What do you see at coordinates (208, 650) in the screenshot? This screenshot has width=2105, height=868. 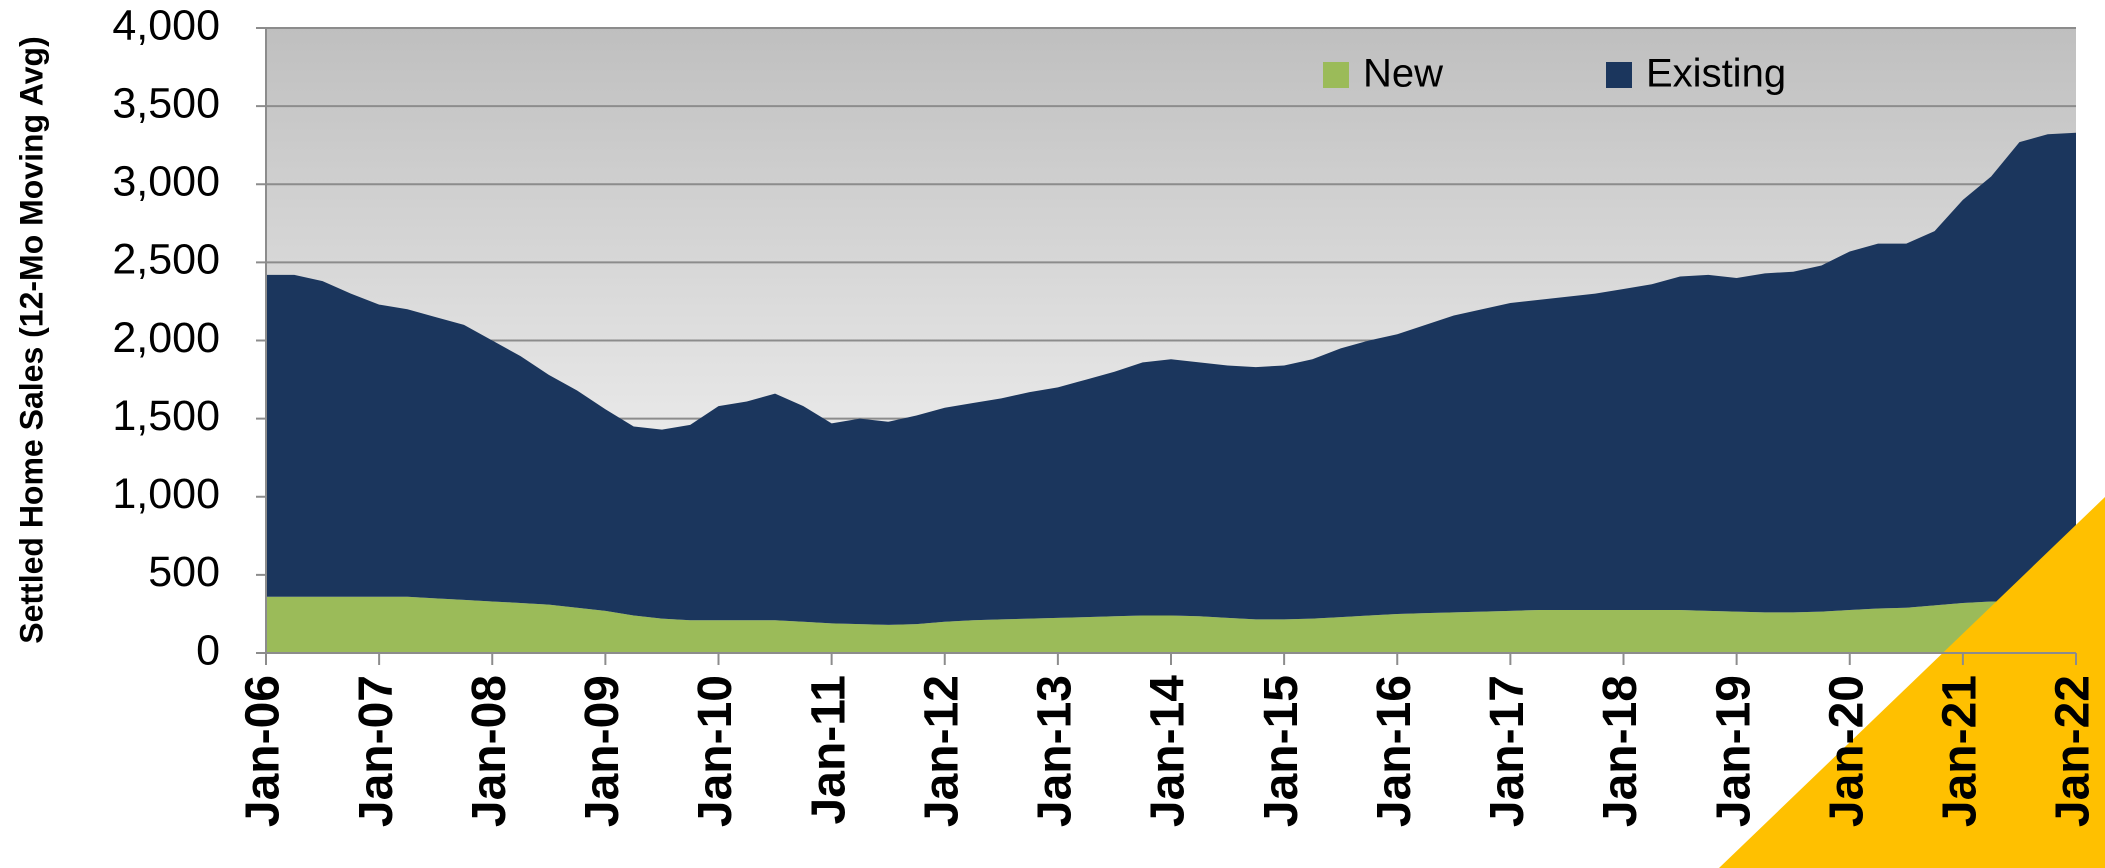 I see `y-tick-label: 0` at bounding box center [208, 650].